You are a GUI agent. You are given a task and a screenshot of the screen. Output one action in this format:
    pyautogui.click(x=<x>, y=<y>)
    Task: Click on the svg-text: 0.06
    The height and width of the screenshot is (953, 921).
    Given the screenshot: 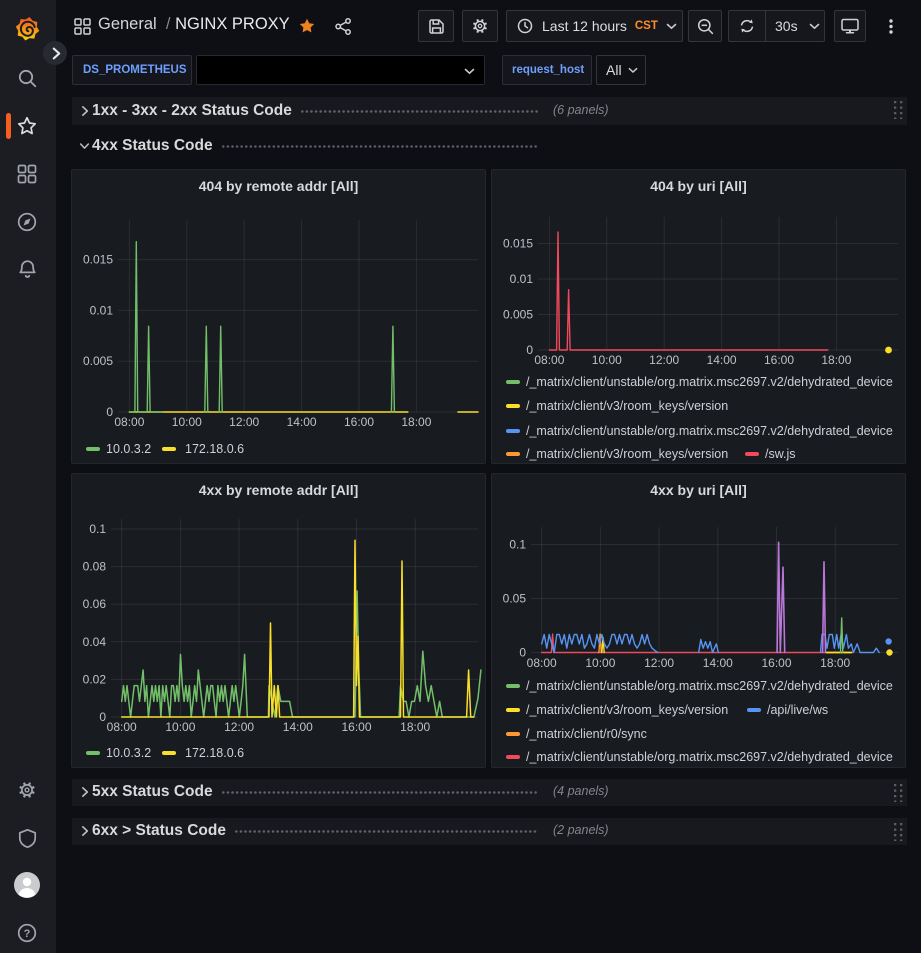 What is the action you would take?
    pyautogui.click(x=95, y=604)
    